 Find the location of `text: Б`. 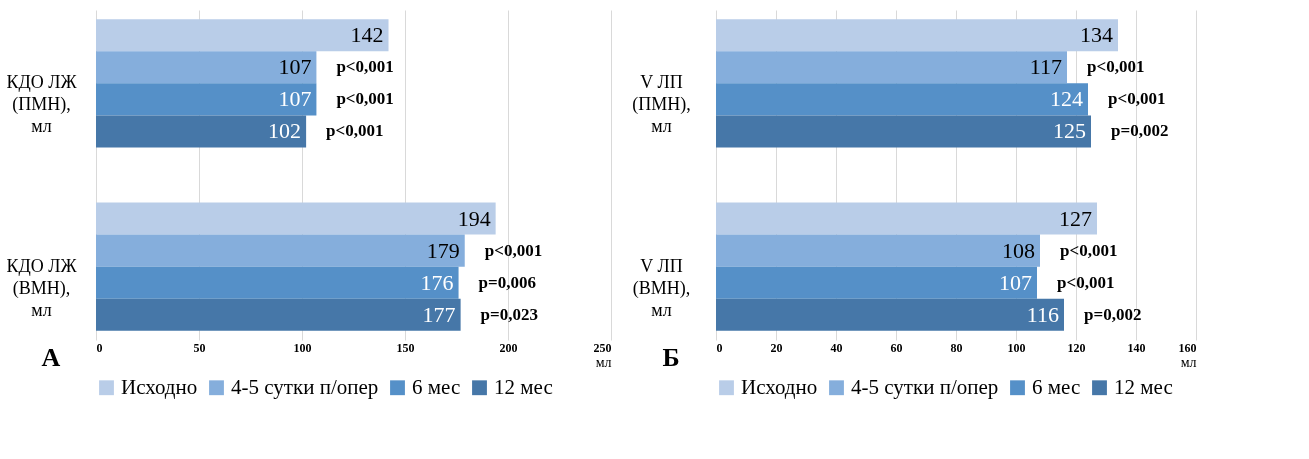

text: Б is located at coordinates (671, 357).